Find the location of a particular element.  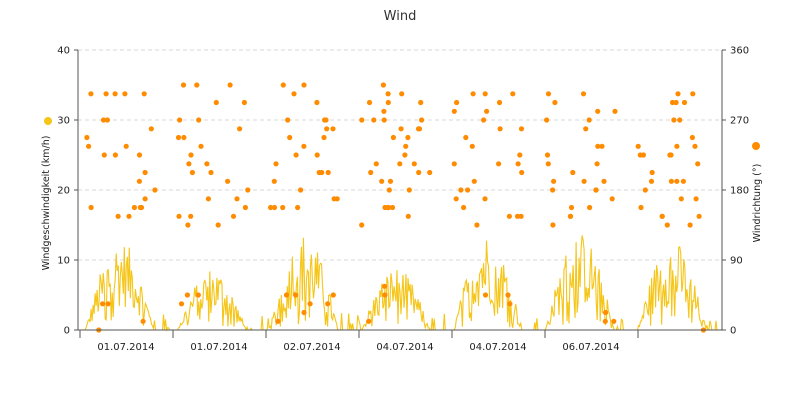

x-tick-label: 01.07.2014 is located at coordinates (125, 347).